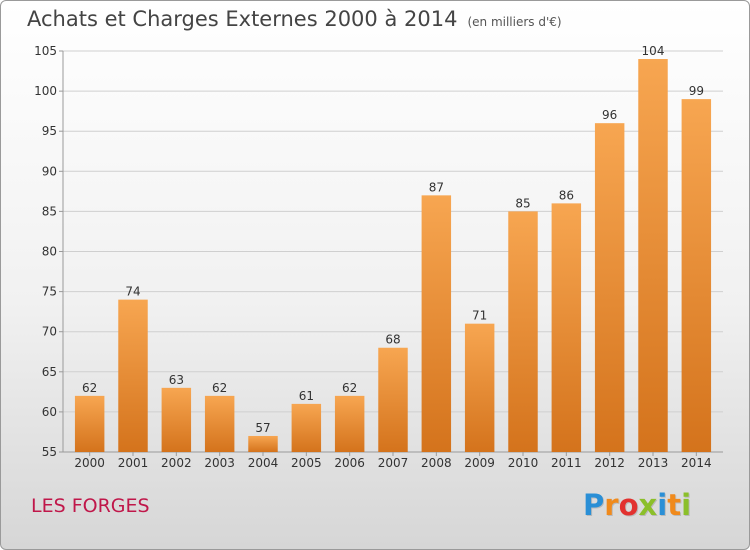 This screenshot has width=750, height=550. Describe the element at coordinates (133, 463) in the screenshot. I see `x-tick-label-2001: 2001` at that location.